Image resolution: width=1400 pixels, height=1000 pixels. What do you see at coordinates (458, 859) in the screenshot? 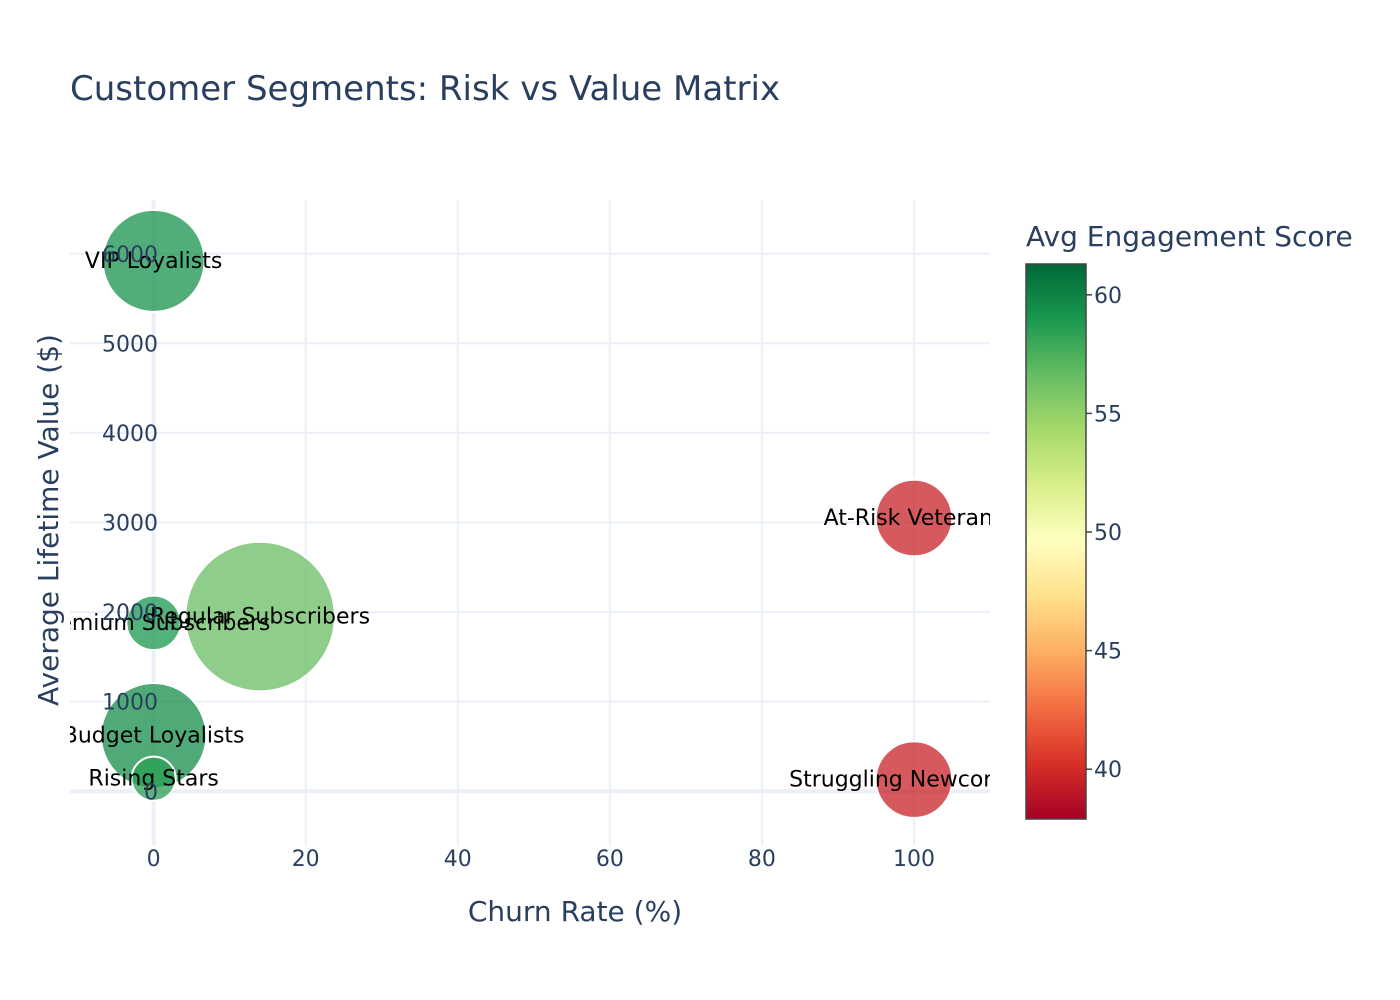
I see `x-tick-label: 40` at bounding box center [458, 859].